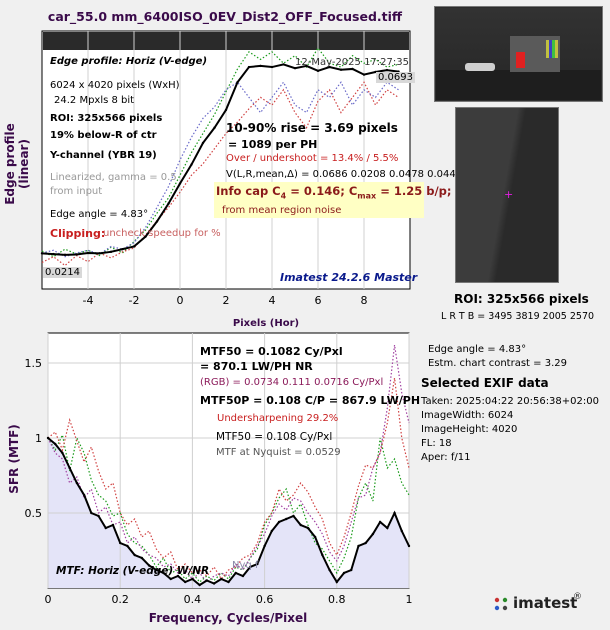 The image size is (610, 630). What do you see at coordinates (497, 363) in the screenshot?
I see `chart-contrast: Estm. chart contrast = 3.29` at bounding box center [497, 363].